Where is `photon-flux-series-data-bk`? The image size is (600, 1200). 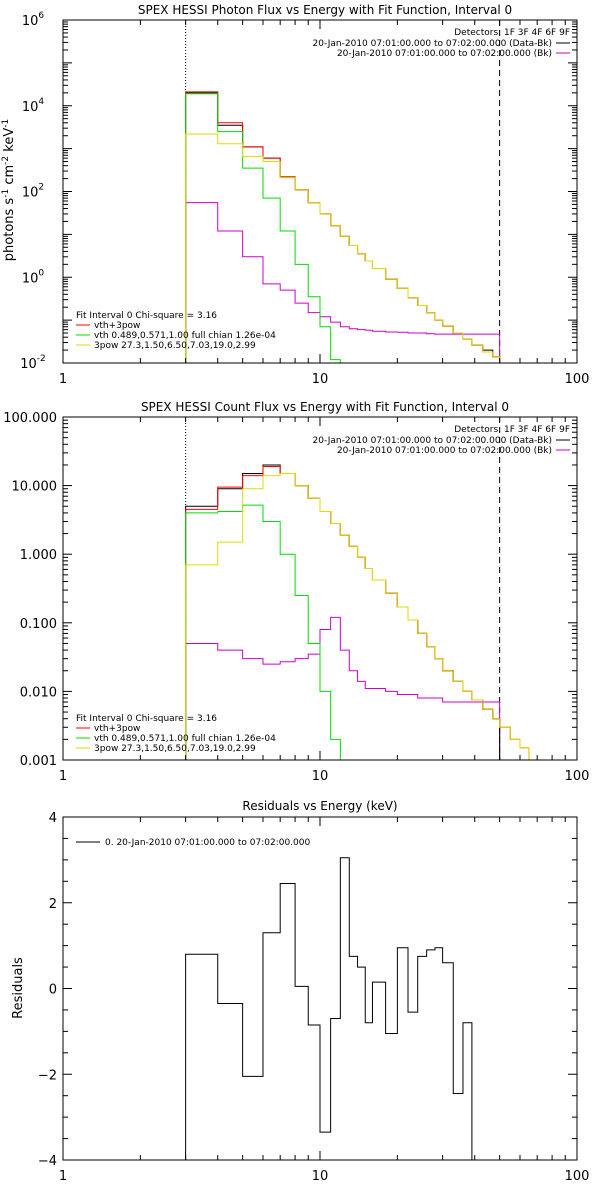
photon-flux-series-data-bk is located at coordinates (343, 227).